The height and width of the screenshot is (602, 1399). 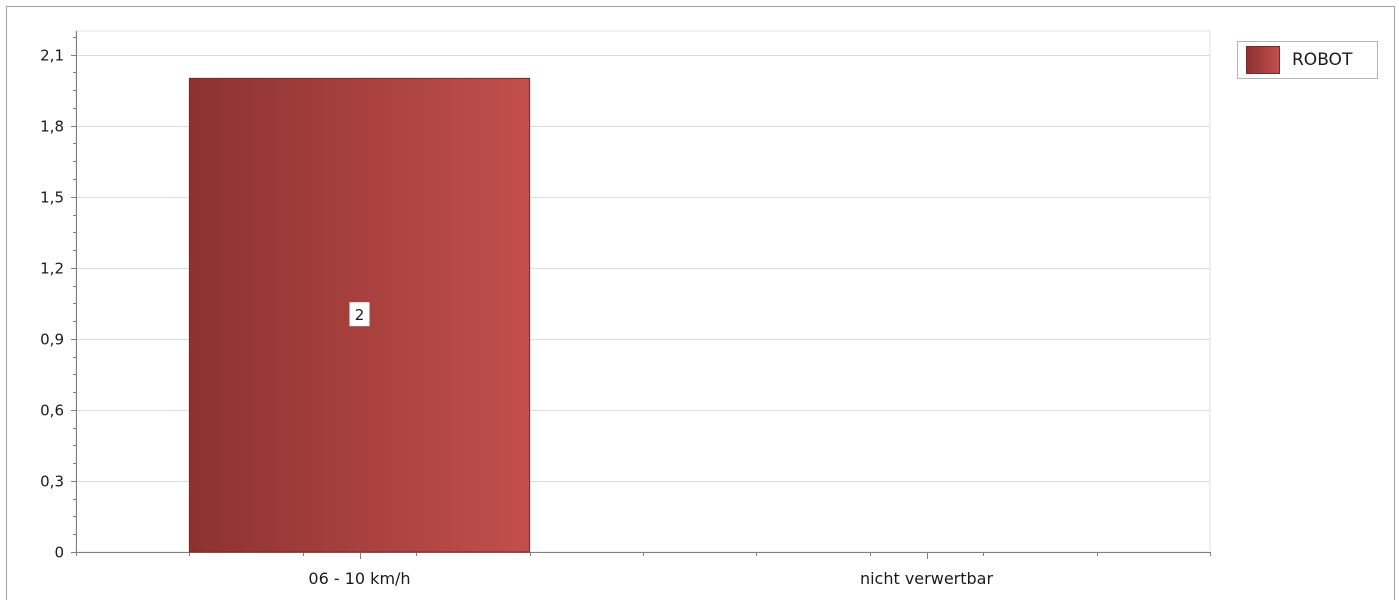 What do you see at coordinates (927, 578) in the screenshot?
I see `x-tick-label: nicht verwertbar` at bounding box center [927, 578].